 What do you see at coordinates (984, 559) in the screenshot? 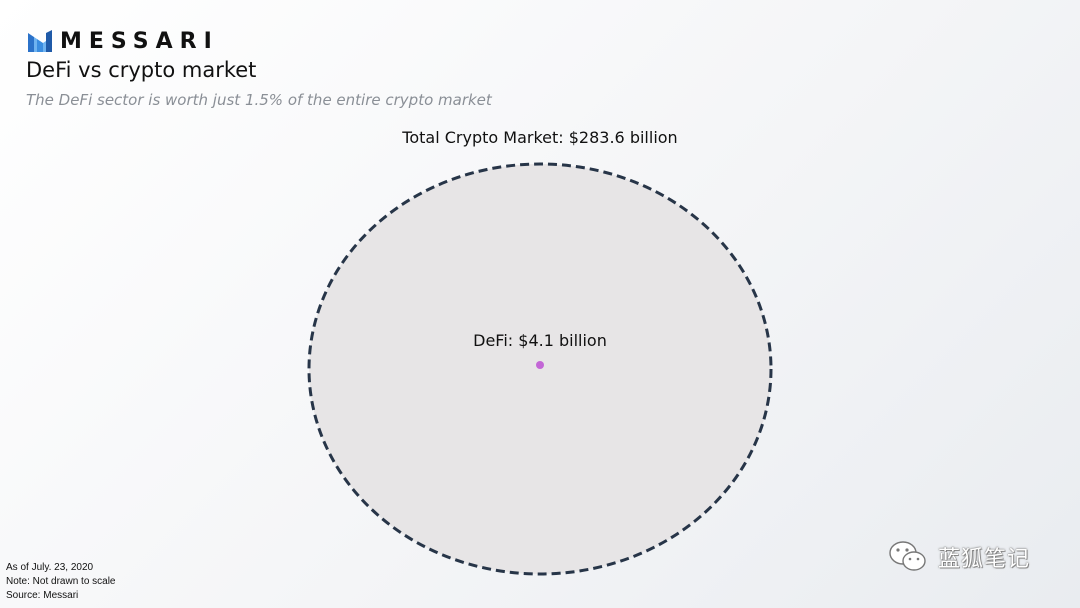
I see `watermark-text: 蓝狐笔记` at bounding box center [984, 559].